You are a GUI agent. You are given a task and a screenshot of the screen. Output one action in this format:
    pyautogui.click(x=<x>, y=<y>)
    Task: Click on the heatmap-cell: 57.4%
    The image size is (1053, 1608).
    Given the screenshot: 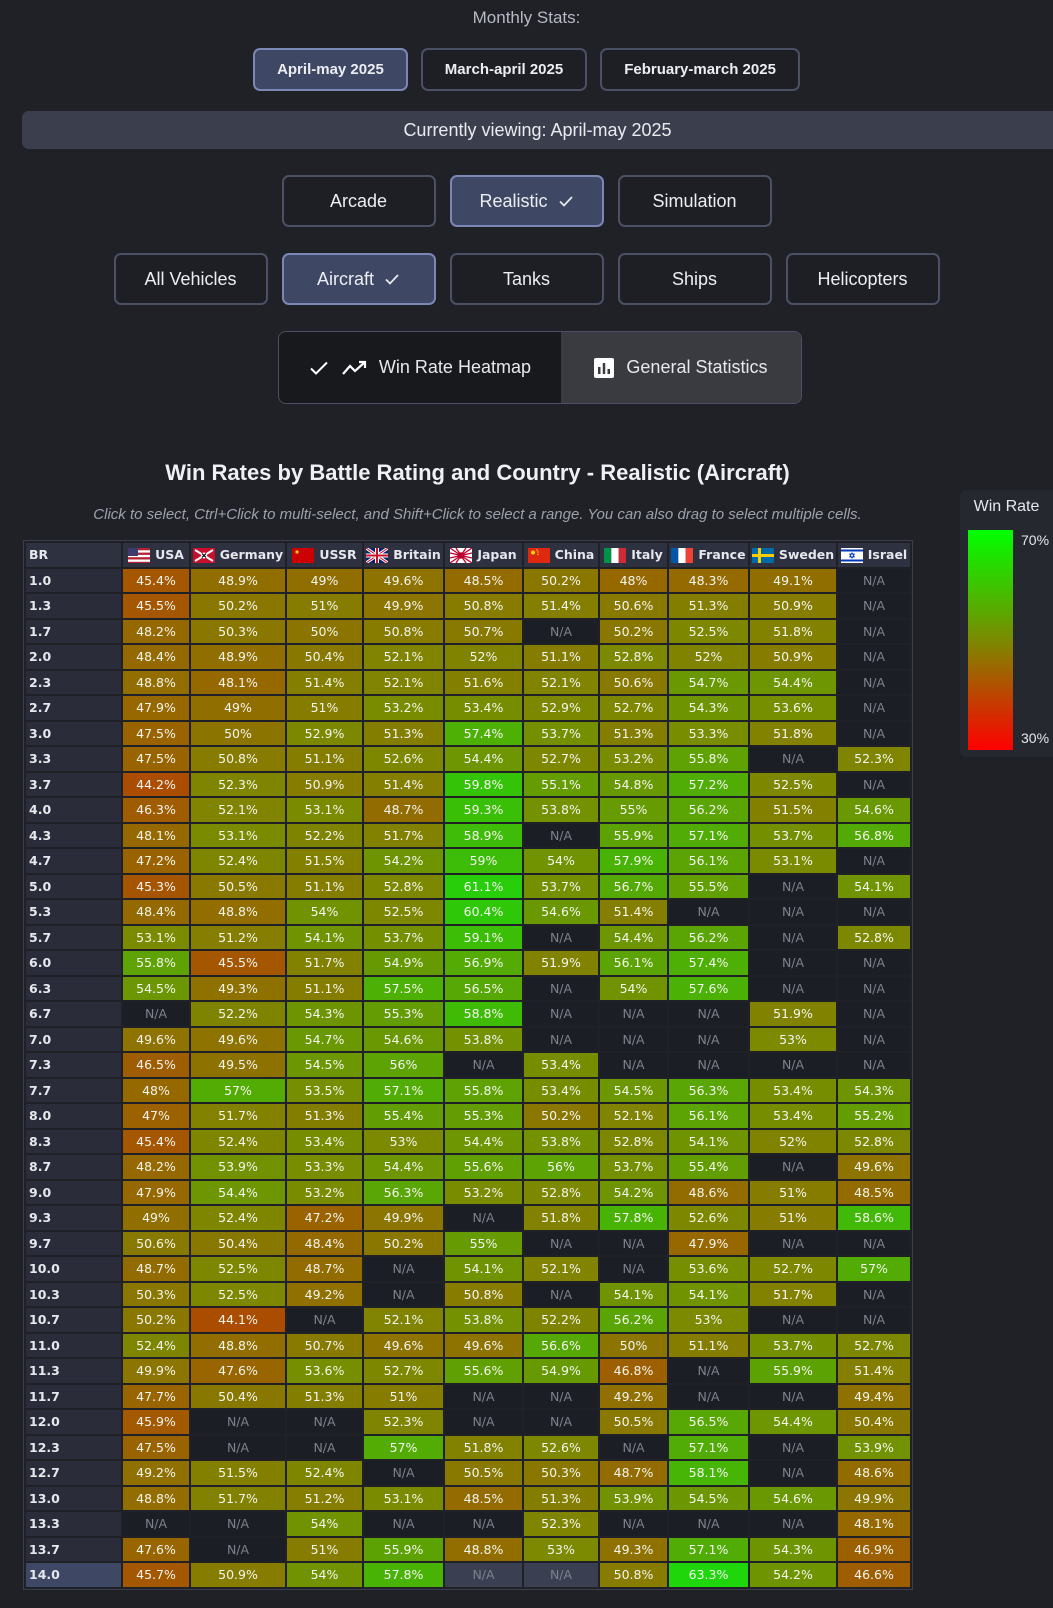 What is the action you would take?
    pyautogui.click(x=708, y=963)
    